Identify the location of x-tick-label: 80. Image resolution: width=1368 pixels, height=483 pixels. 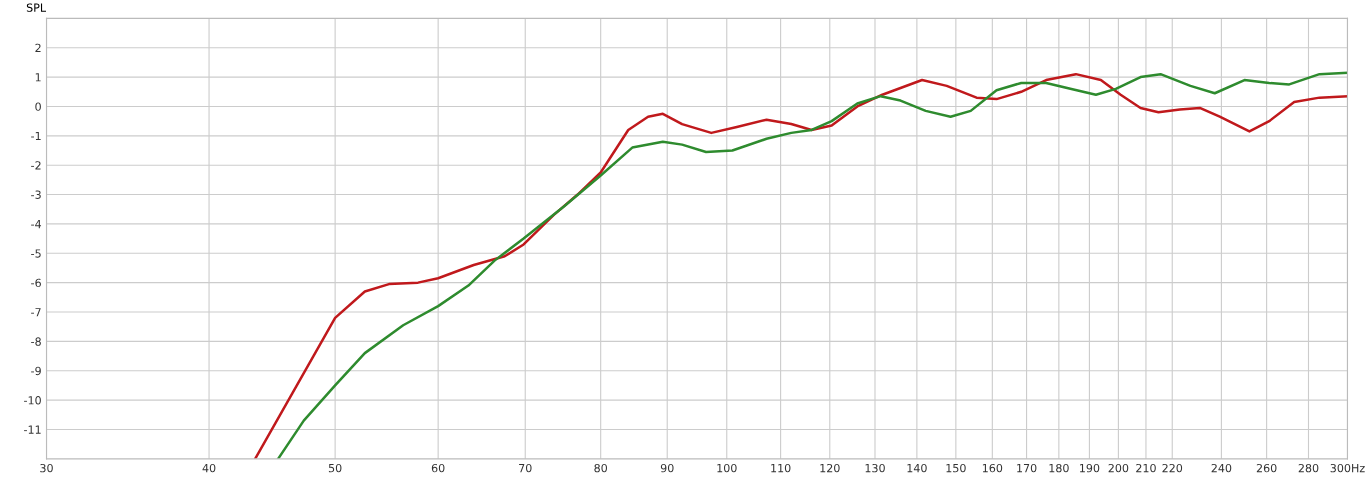
(601, 468).